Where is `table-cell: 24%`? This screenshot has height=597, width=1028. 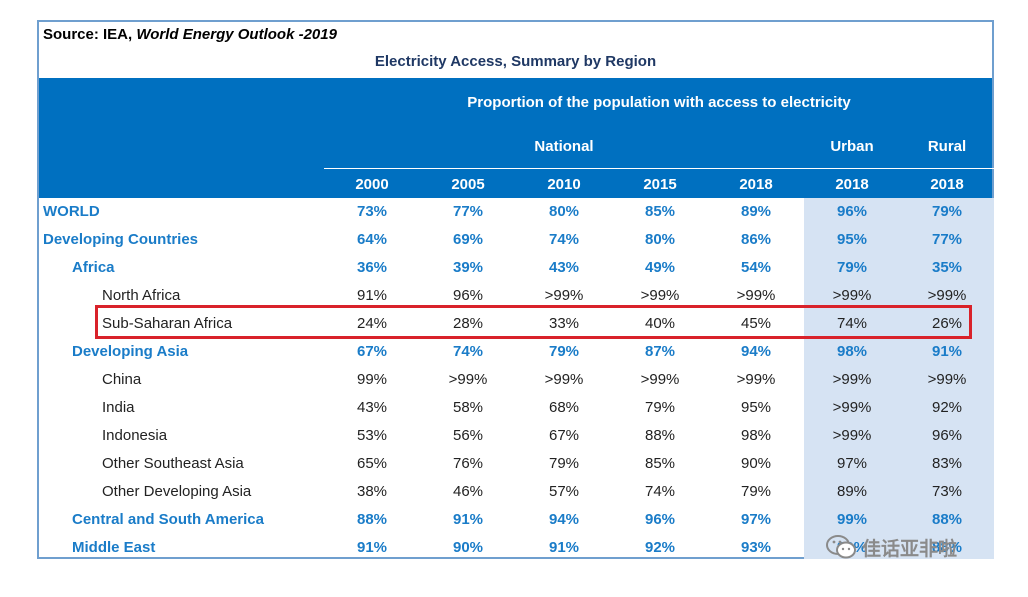
table-cell: 24% is located at coordinates (372, 323).